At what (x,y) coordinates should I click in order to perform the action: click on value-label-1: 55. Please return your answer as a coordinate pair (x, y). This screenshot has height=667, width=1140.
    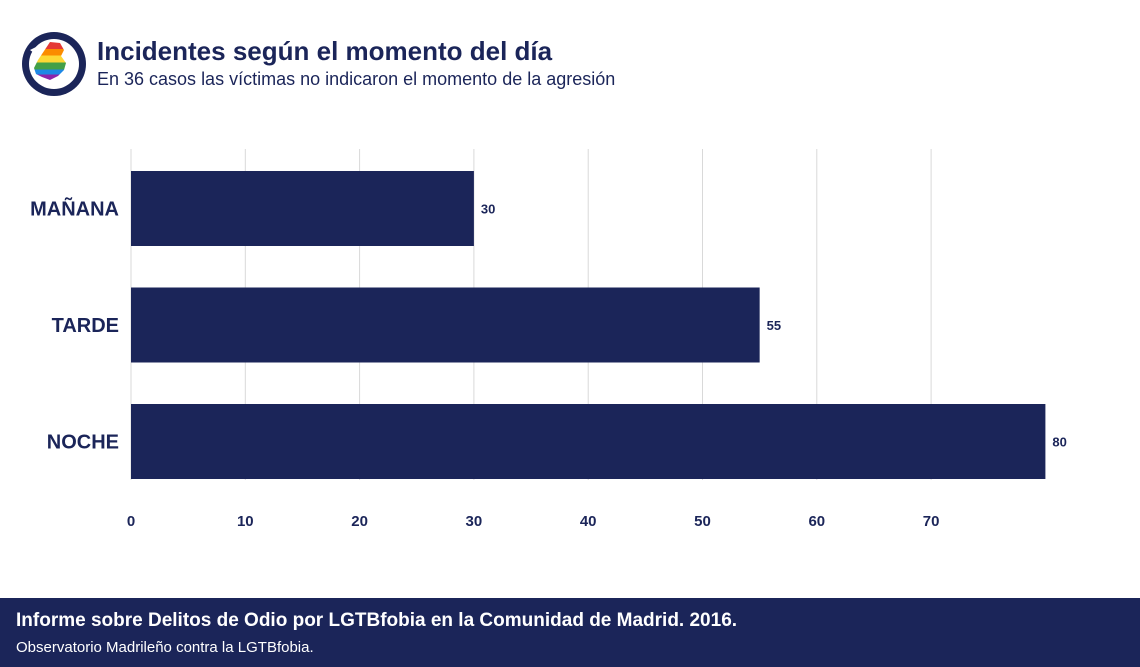
    Looking at the image, I should click on (774, 325).